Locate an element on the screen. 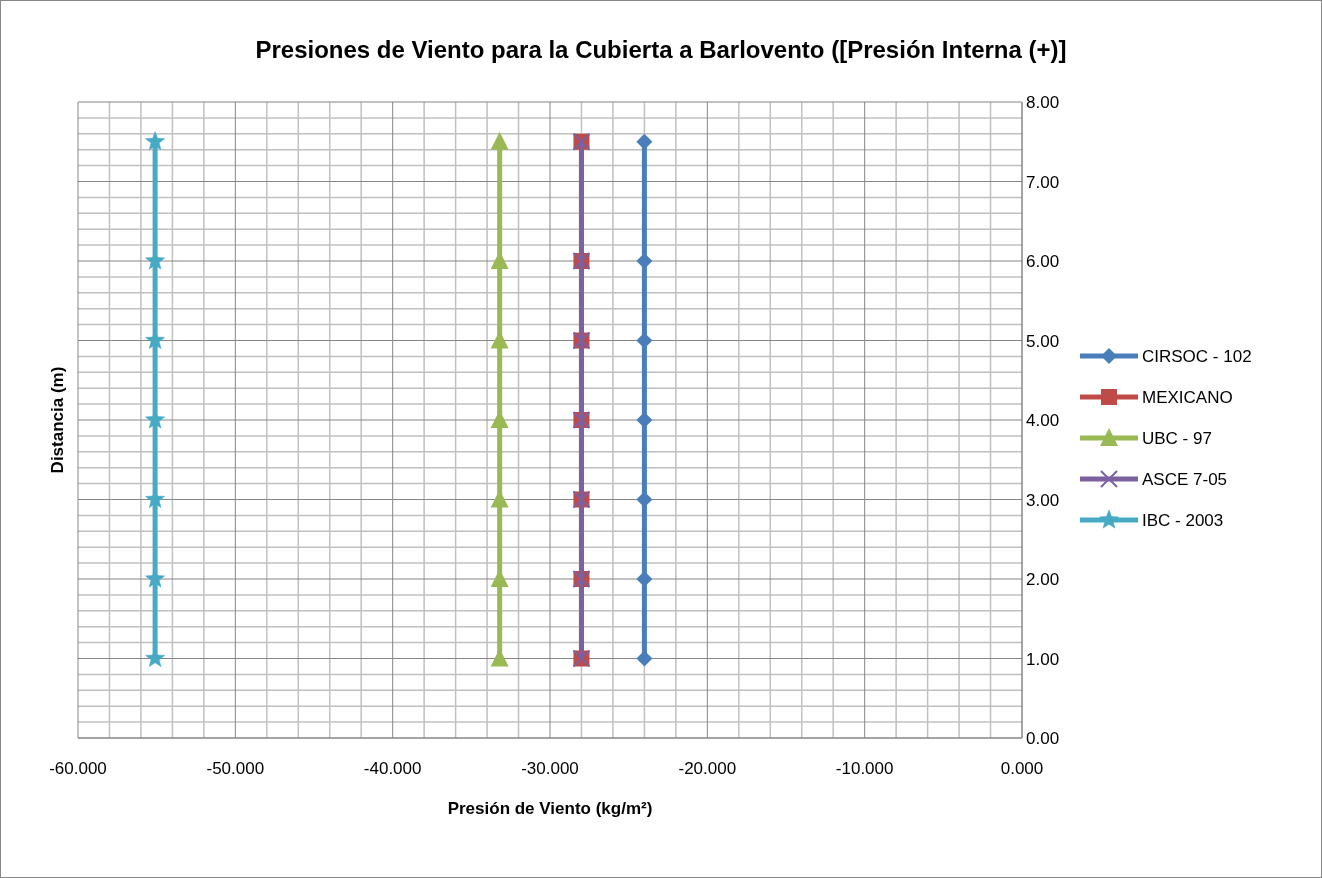 The image size is (1322, 878). x-tick-label: 0.000 is located at coordinates (1022, 768).